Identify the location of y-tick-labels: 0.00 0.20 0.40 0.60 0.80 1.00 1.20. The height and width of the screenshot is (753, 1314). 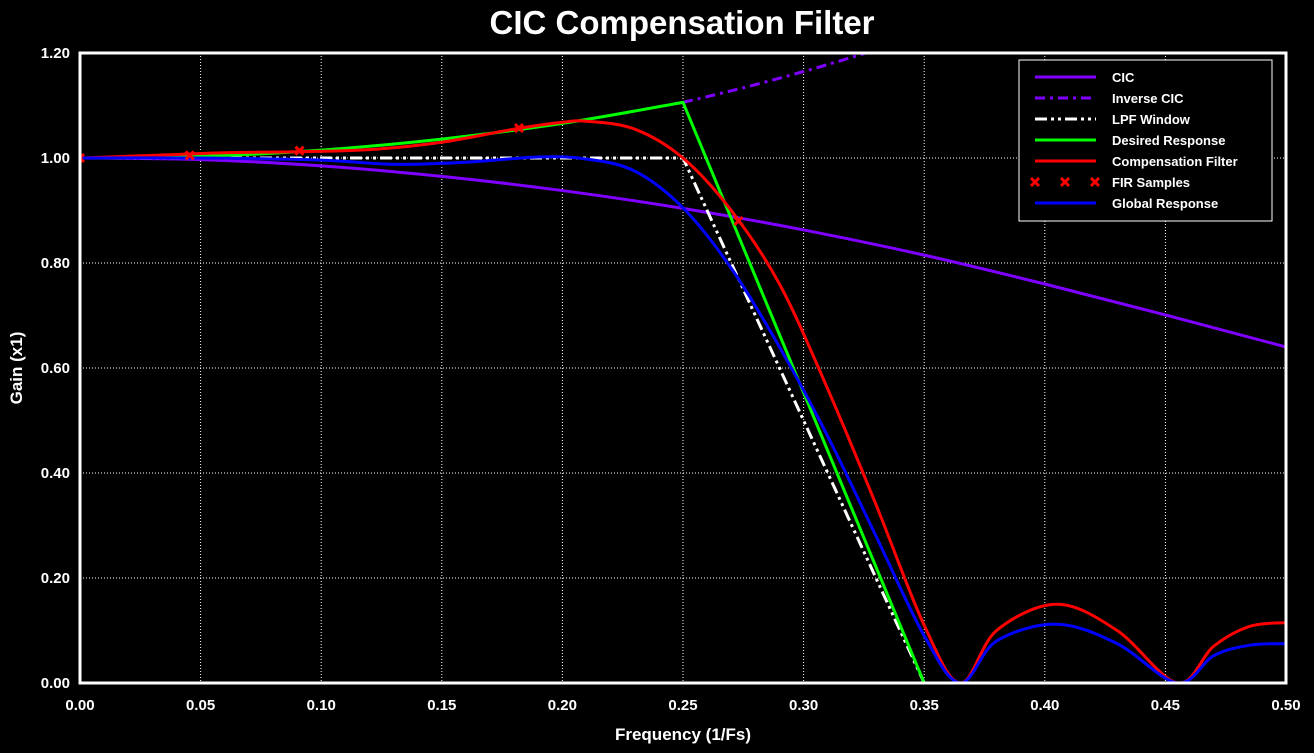
(55, 368).